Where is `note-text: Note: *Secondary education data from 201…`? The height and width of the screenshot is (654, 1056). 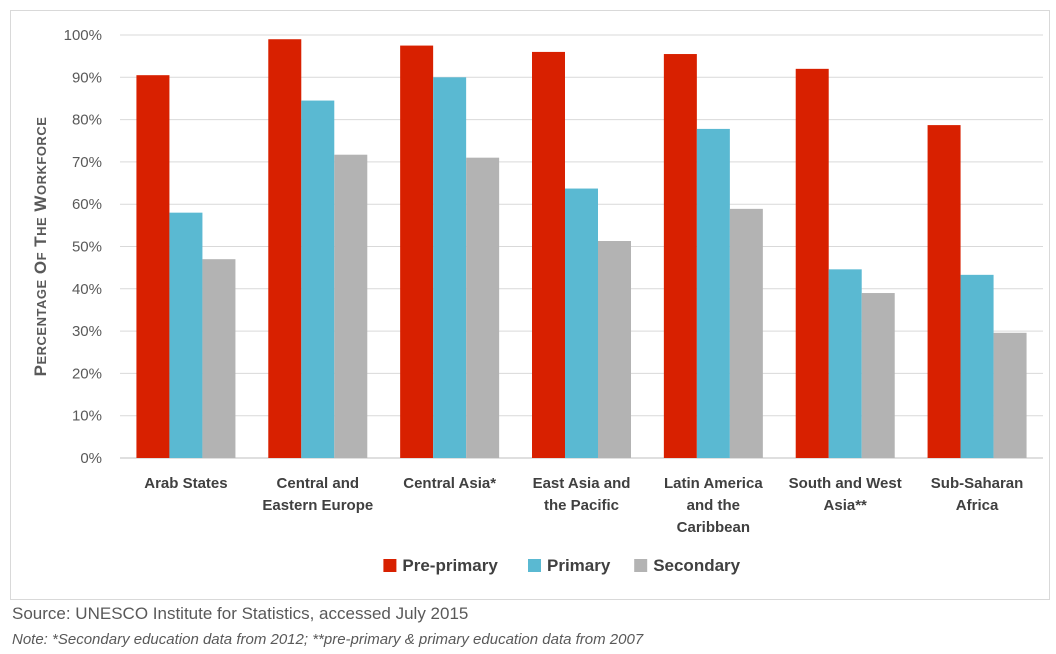 note-text: Note: *Secondary education data from 201… is located at coordinates (328, 639).